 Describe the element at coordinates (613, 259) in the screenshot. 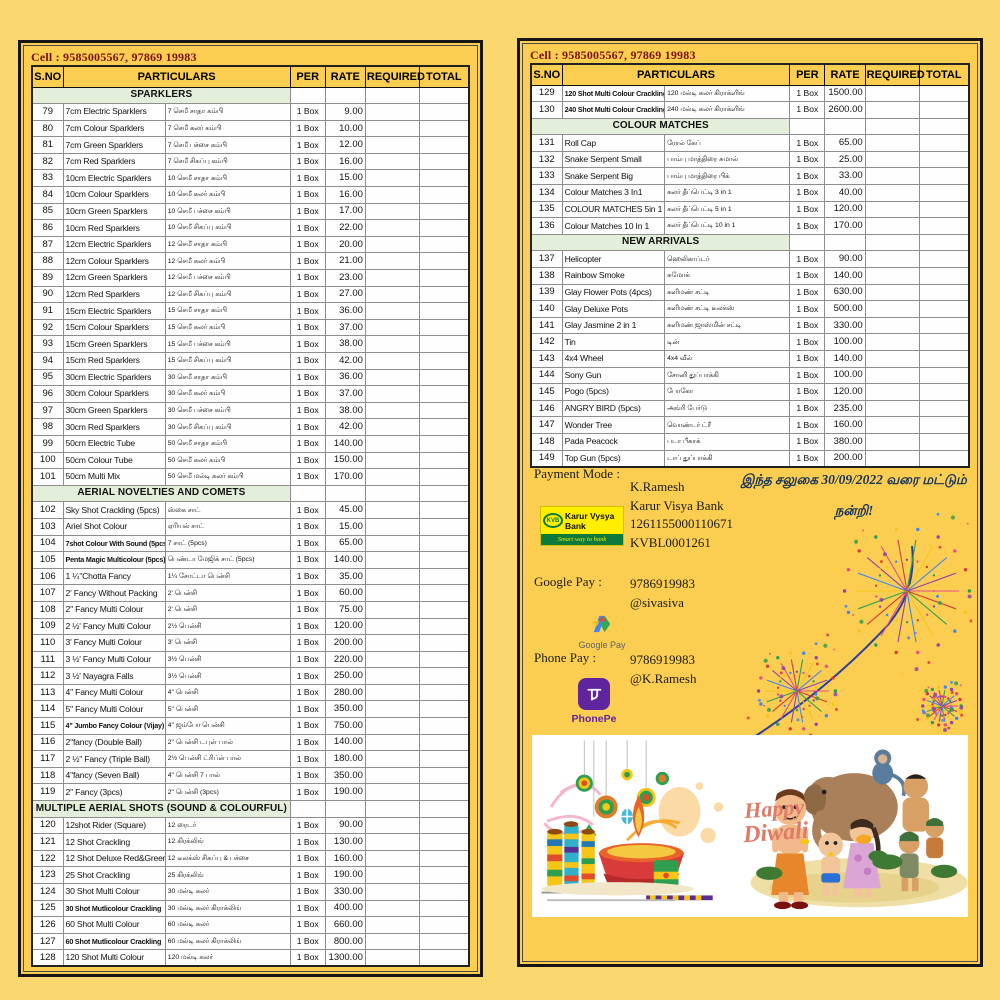

I see `item-name-english: Helicopter` at that location.